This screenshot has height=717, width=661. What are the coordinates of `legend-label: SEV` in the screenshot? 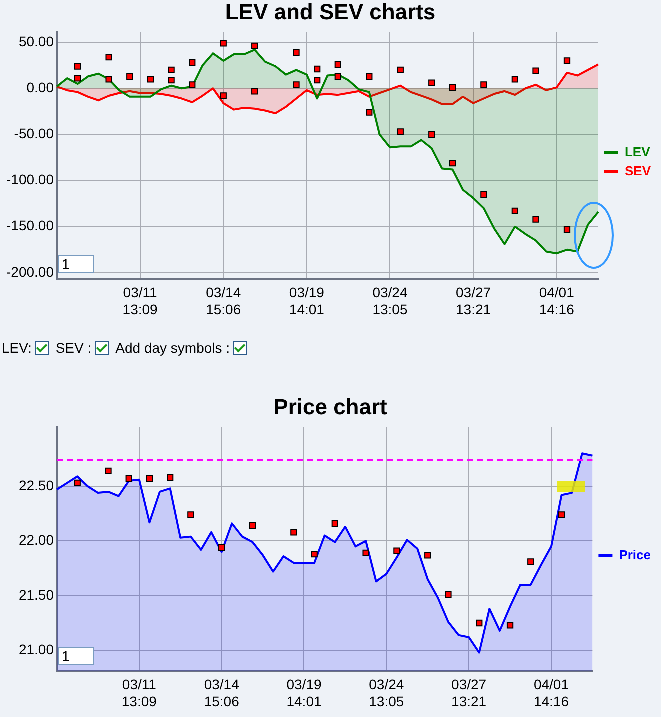 It's located at (638, 171).